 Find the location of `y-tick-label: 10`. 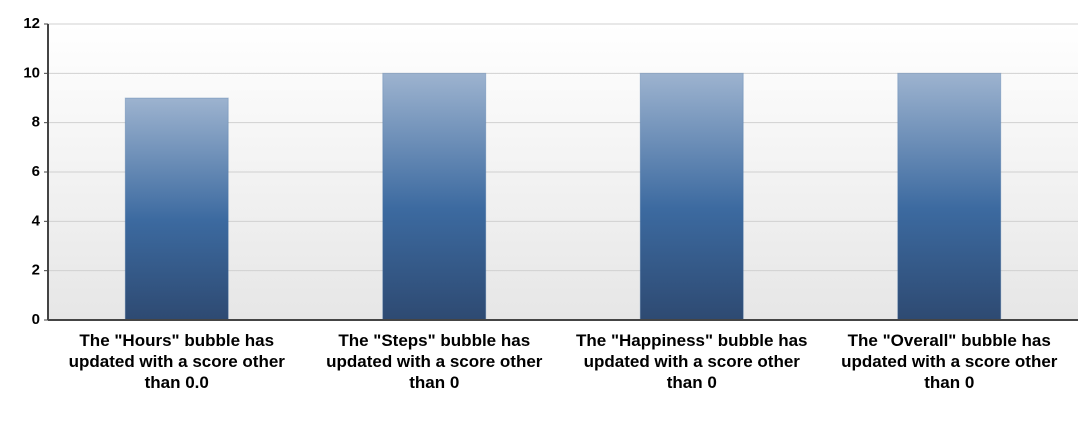

y-tick-label: 10 is located at coordinates (31, 72).